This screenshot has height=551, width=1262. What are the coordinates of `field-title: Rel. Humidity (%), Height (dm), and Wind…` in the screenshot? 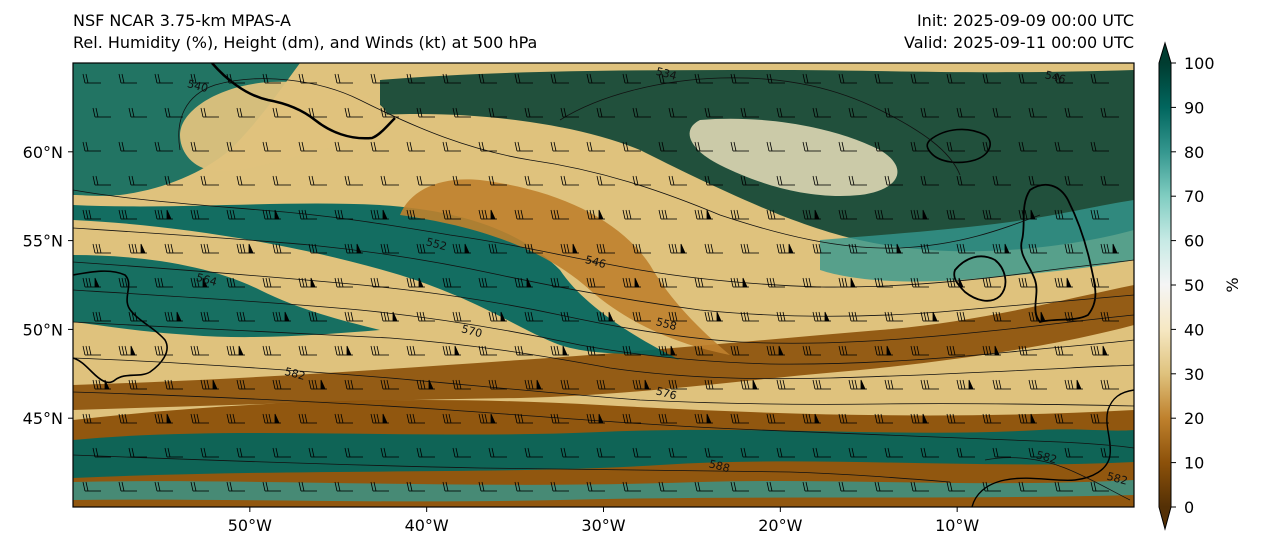 It's located at (305, 42).